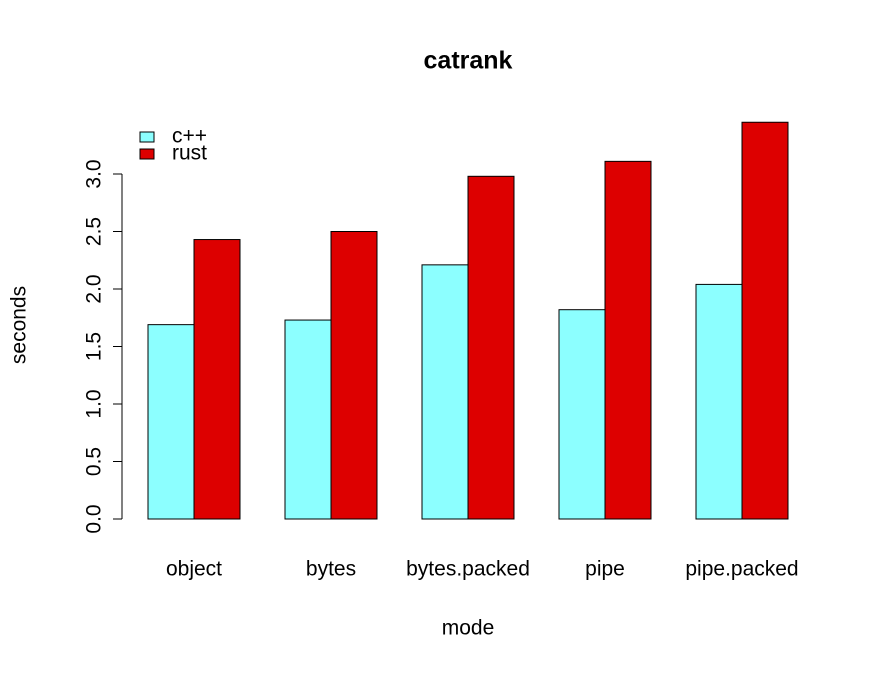  I want to click on y-tick-label: 3.0, so click(94, 173).